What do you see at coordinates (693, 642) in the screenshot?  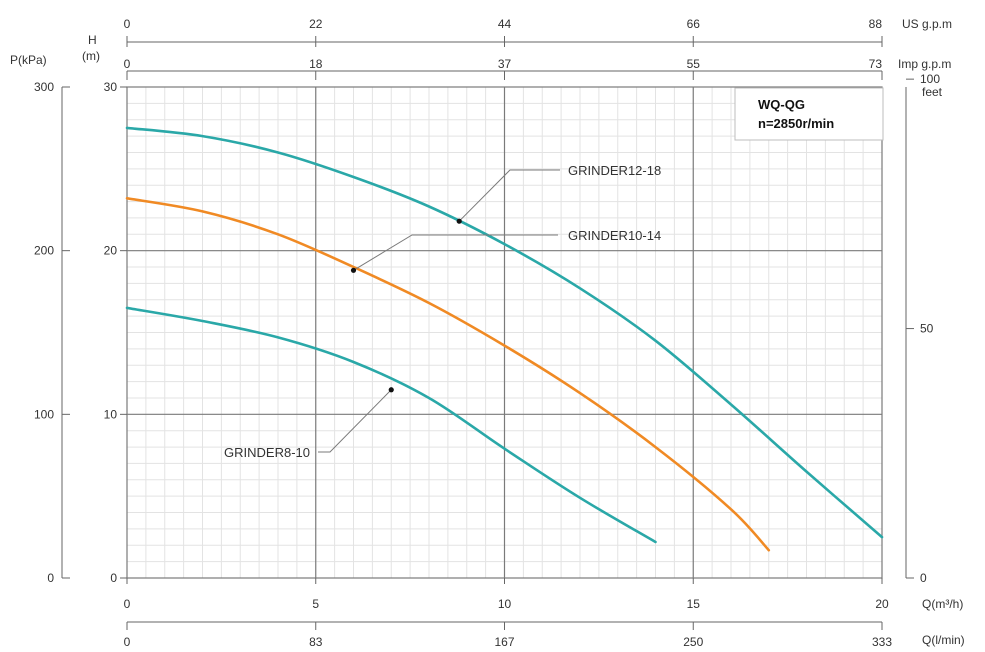 I see `flow-lmin-tick-label: 250` at bounding box center [693, 642].